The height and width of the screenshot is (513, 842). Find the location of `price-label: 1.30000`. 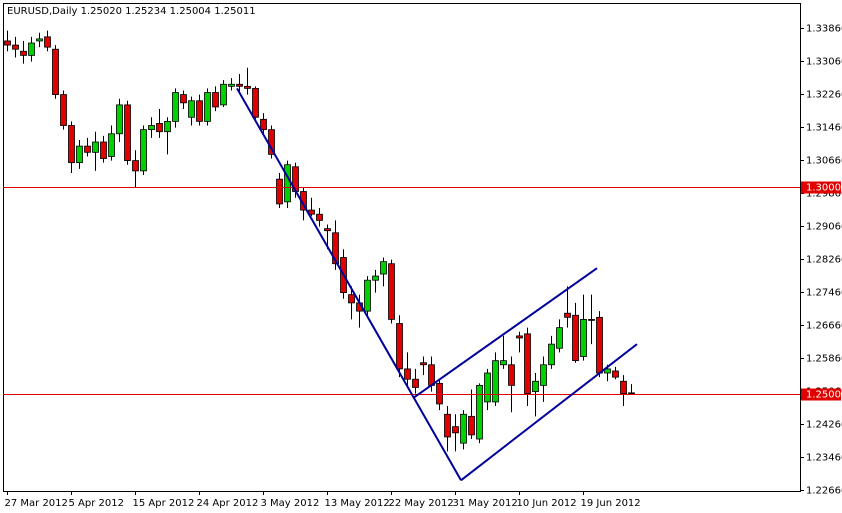

price-label: 1.30000 is located at coordinates (824, 188).